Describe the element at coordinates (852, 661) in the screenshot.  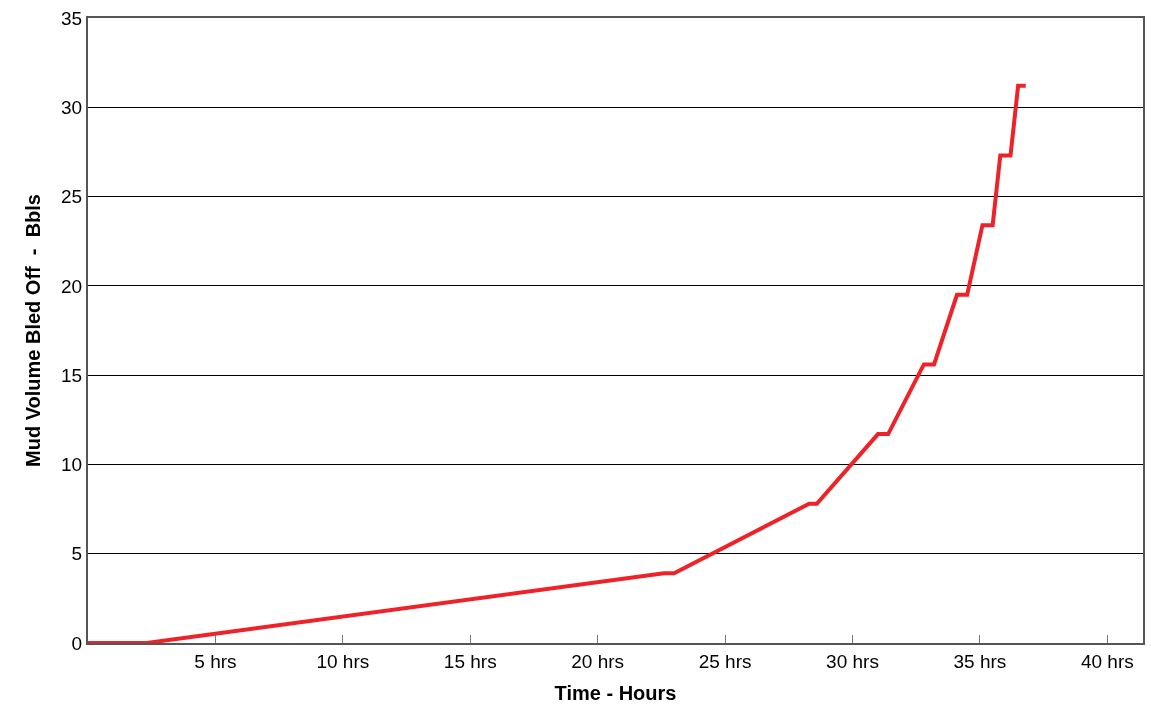
I see `x-tick-label: 30 hrs` at that location.